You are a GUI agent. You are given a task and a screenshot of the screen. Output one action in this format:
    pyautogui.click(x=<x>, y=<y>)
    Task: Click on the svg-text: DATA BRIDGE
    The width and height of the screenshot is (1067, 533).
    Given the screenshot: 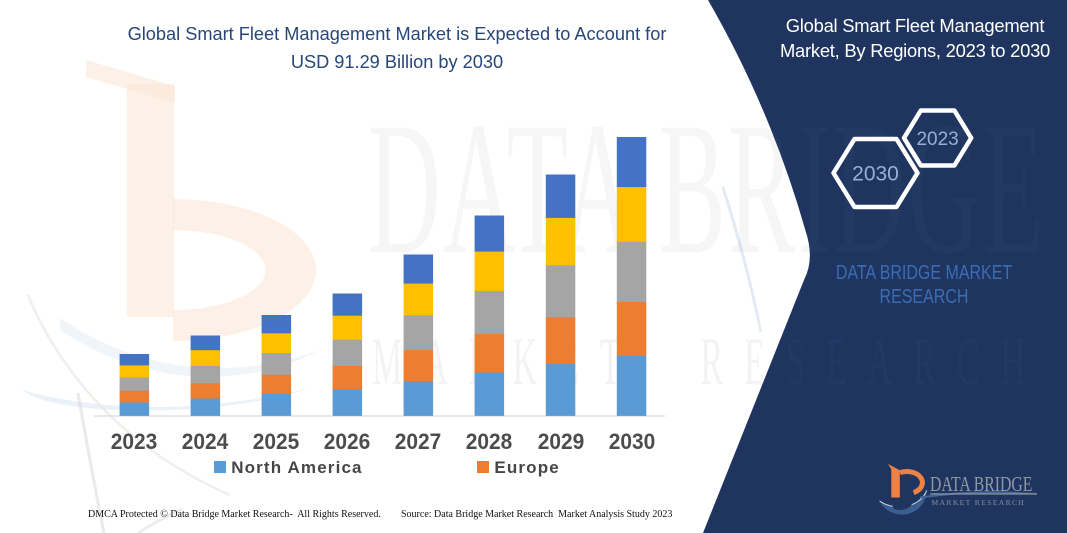 What is the action you would take?
    pyautogui.click(x=981, y=485)
    